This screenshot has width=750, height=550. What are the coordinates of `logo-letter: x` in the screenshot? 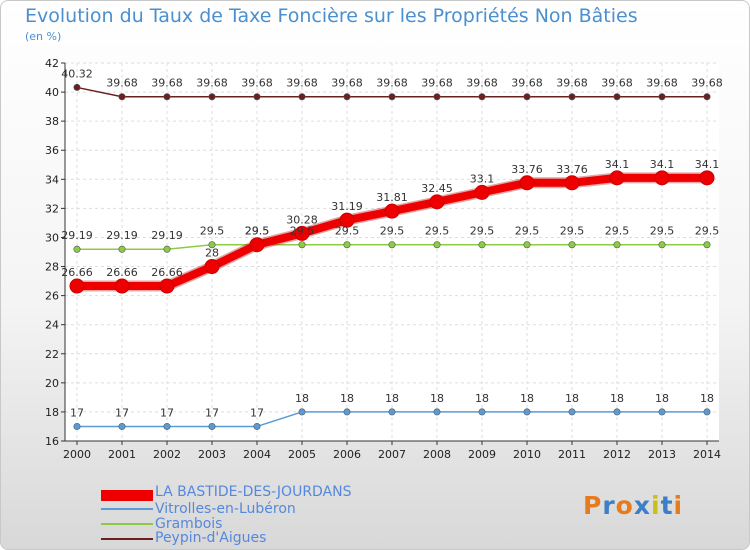 It's located at (642, 505).